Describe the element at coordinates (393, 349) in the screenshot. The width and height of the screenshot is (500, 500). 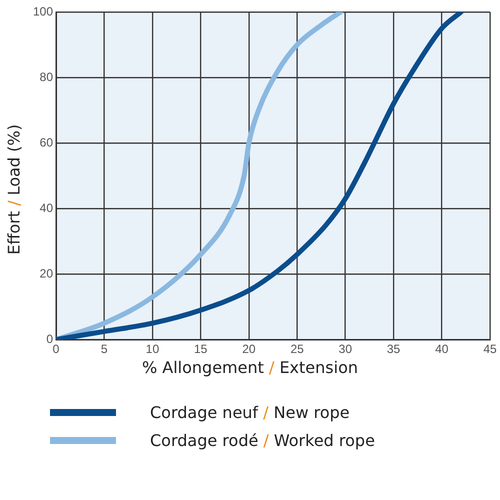
I see `x-tick-label: 35` at that location.